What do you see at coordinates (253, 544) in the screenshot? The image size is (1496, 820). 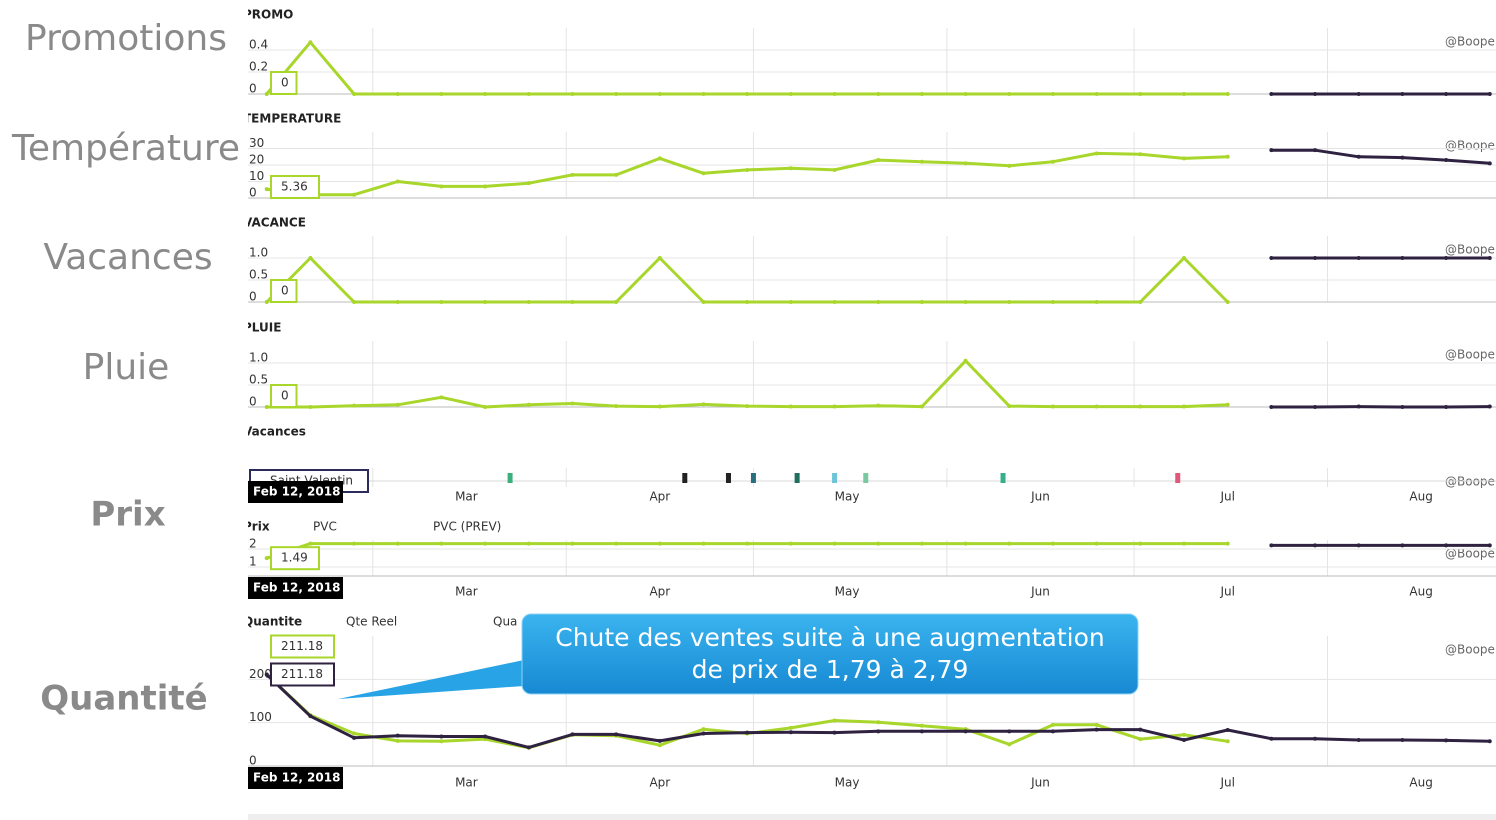 I see `y-tick-label: 2` at bounding box center [253, 544].